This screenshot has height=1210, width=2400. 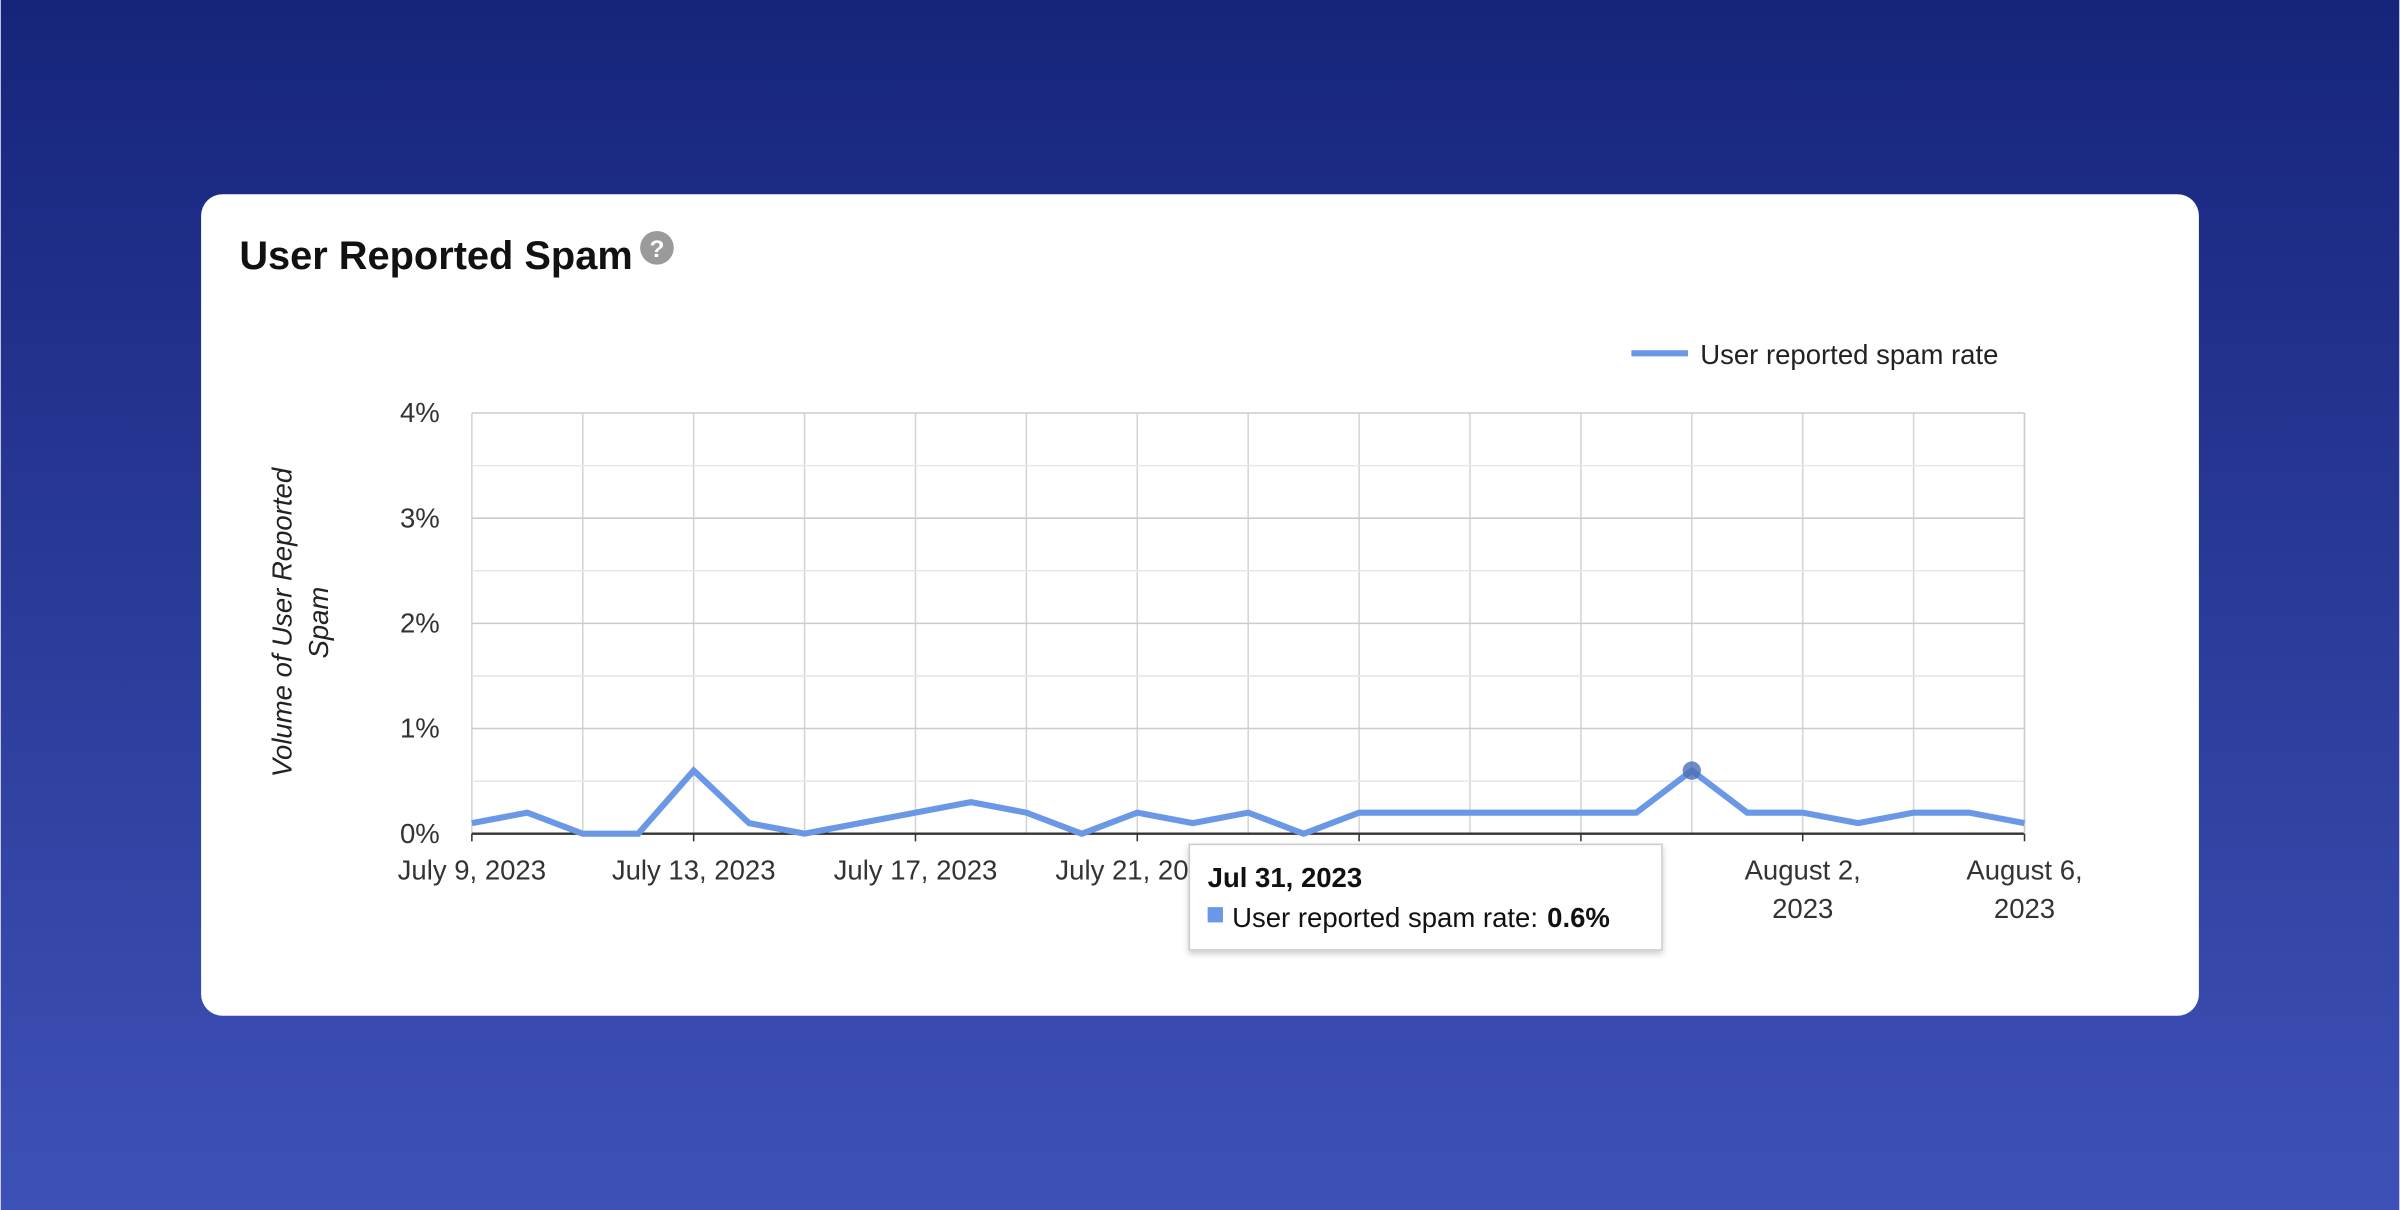 I want to click on legend-label: User reported spam rate, so click(x=1849, y=354).